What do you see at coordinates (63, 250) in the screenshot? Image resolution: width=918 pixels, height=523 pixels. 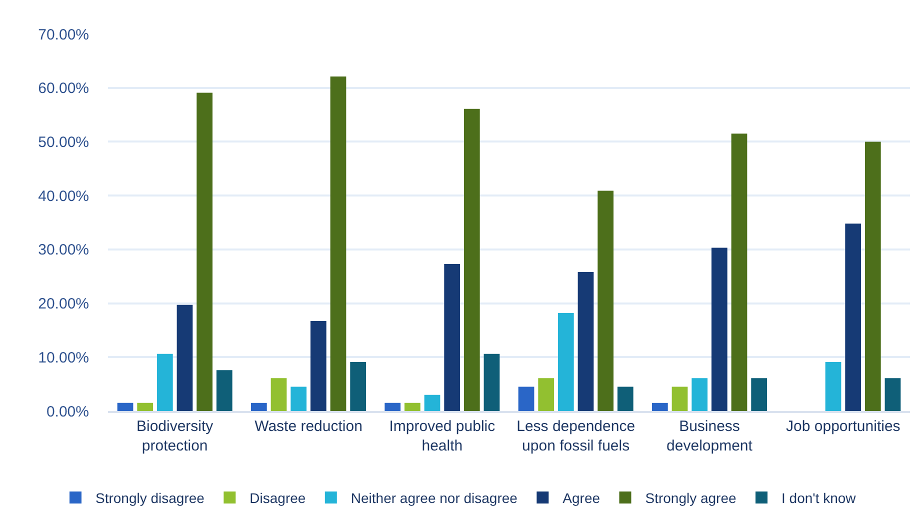 I see `y-tick-label: 30.00%` at bounding box center [63, 250].